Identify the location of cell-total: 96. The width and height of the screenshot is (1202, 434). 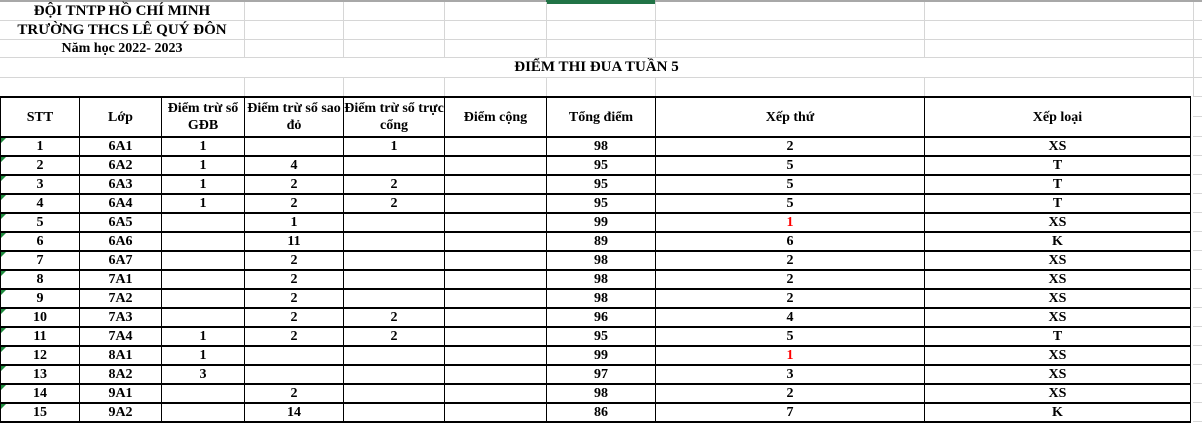
(601, 317).